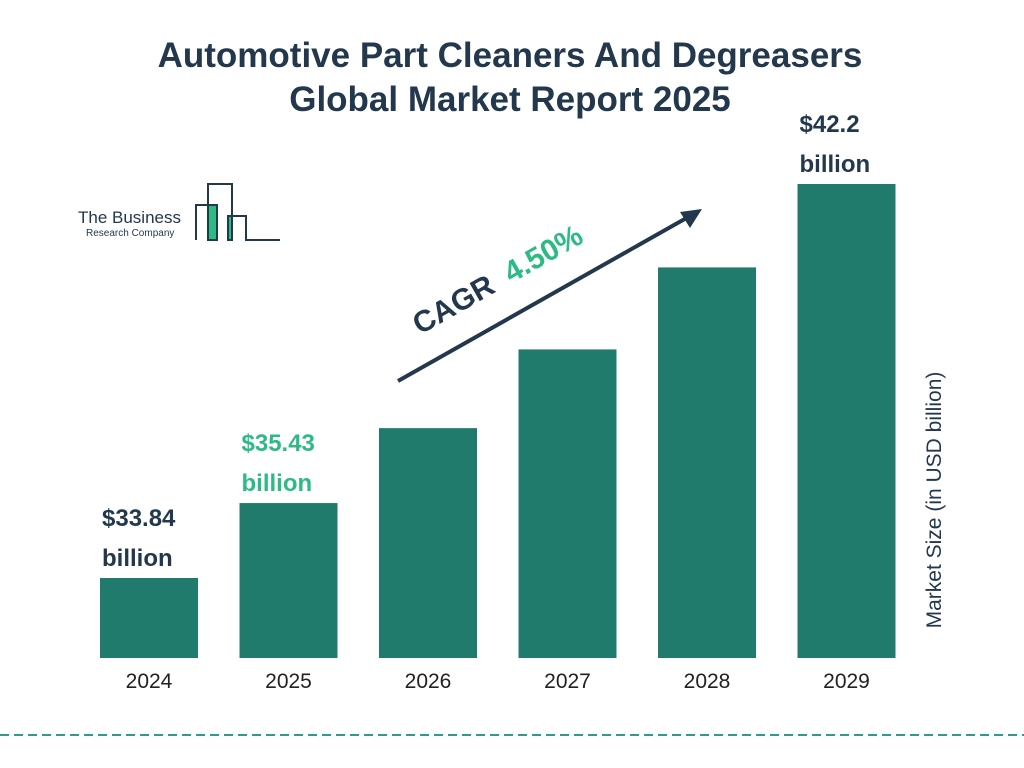 Image resolution: width=1024 pixels, height=768 pixels. Describe the element at coordinates (149, 681) in the screenshot. I see `x-tick-label: 2024` at that location.